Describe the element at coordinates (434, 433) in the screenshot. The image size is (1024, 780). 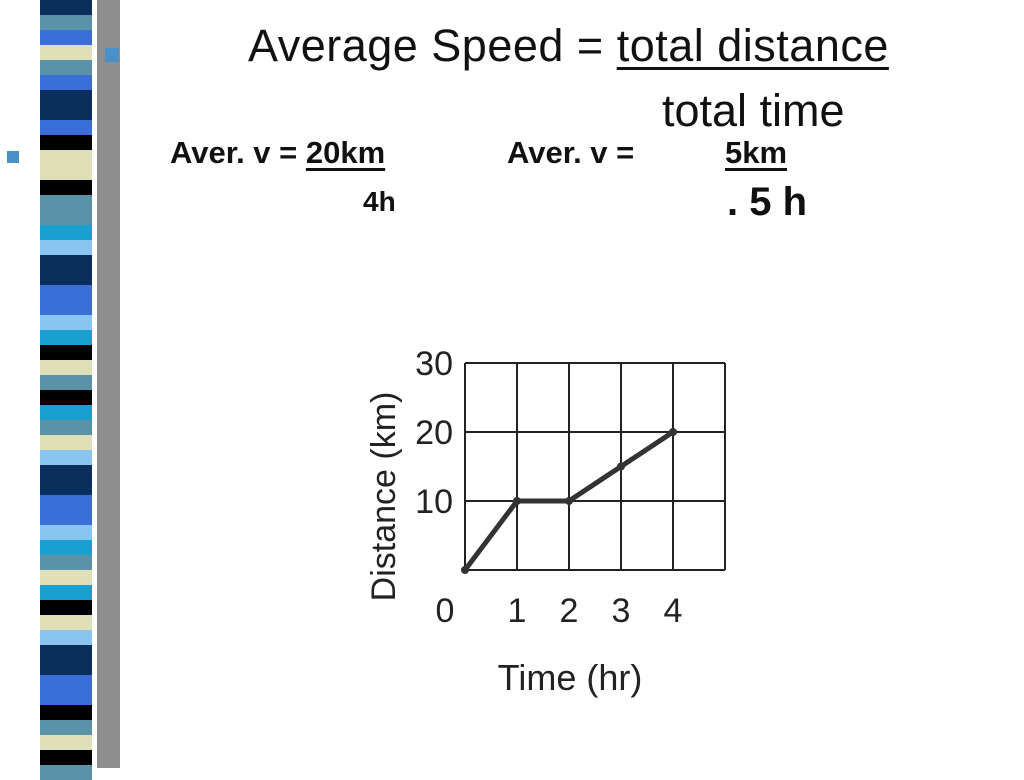
I see `y-tick-label: 20` at that location.